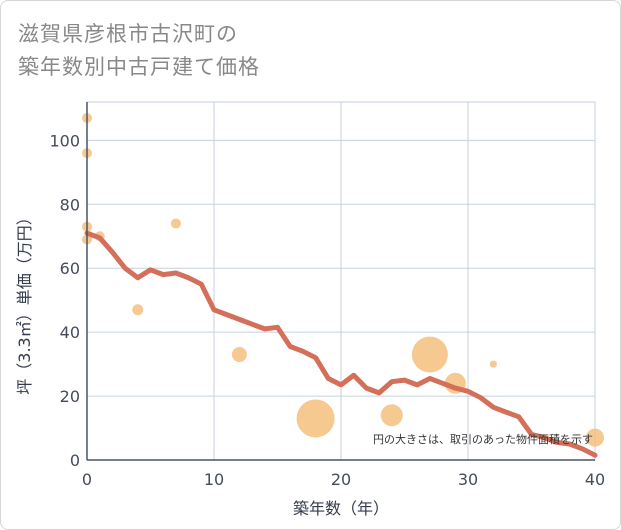 Image resolution: width=621 pixels, height=530 pixels. Describe the element at coordinates (64, 140) in the screenshot. I see `y-tick-label: 100` at that location.